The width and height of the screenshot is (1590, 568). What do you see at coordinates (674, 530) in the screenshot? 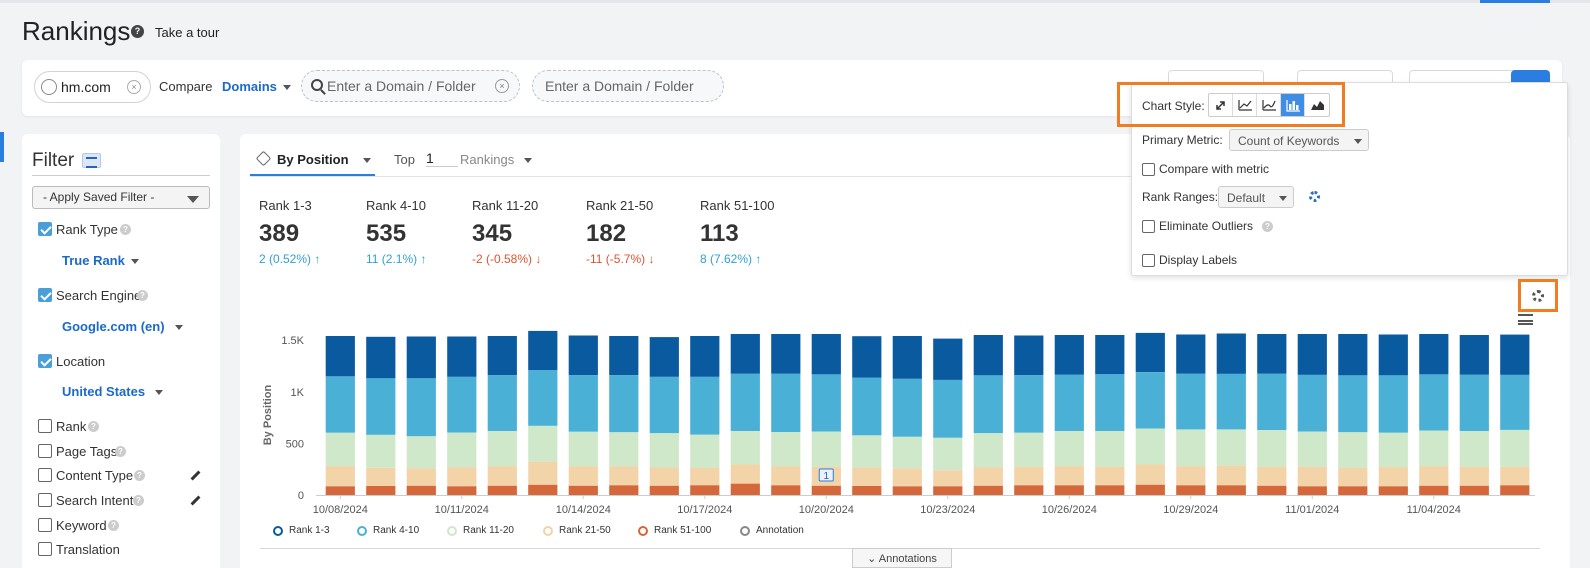
I see `legend-rank-51-100: Rank 51-100` at bounding box center [674, 530].